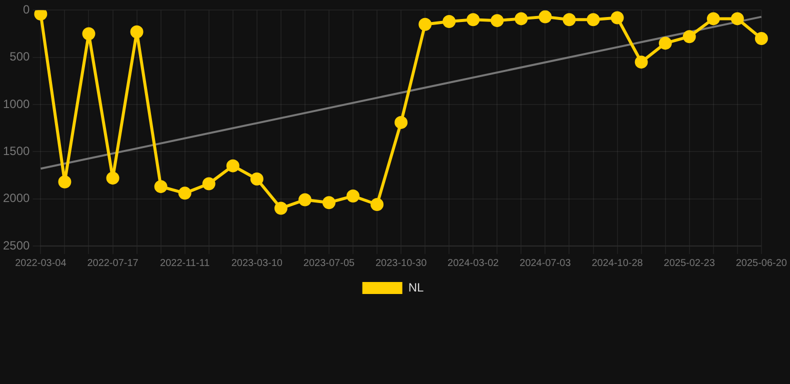 Image resolution: width=790 pixels, height=384 pixels. What do you see at coordinates (546, 263) in the screenshot?
I see `x-tick-label: 2024-07-03` at bounding box center [546, 263].